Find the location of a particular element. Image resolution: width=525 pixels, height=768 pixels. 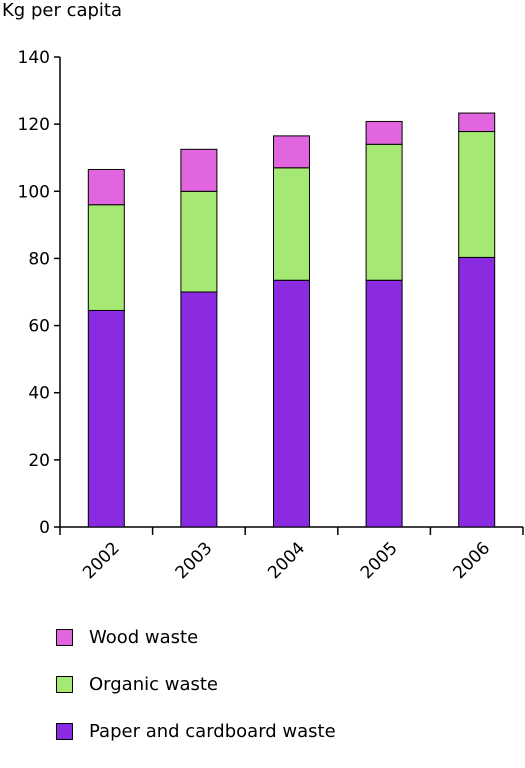

y-tick-label: 80 is located at coordinates (39, 259).